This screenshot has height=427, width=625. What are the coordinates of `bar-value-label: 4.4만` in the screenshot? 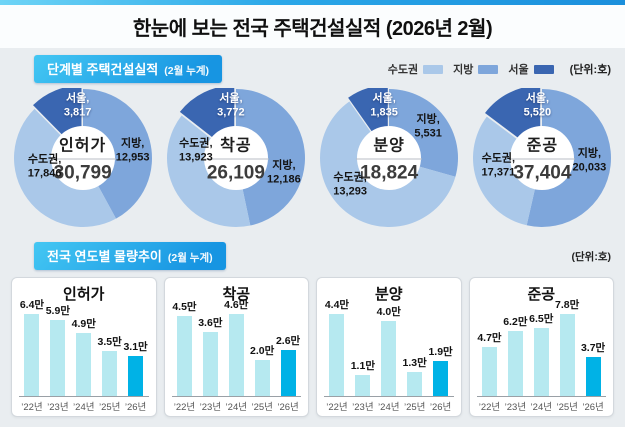 It's located at (337, 305).